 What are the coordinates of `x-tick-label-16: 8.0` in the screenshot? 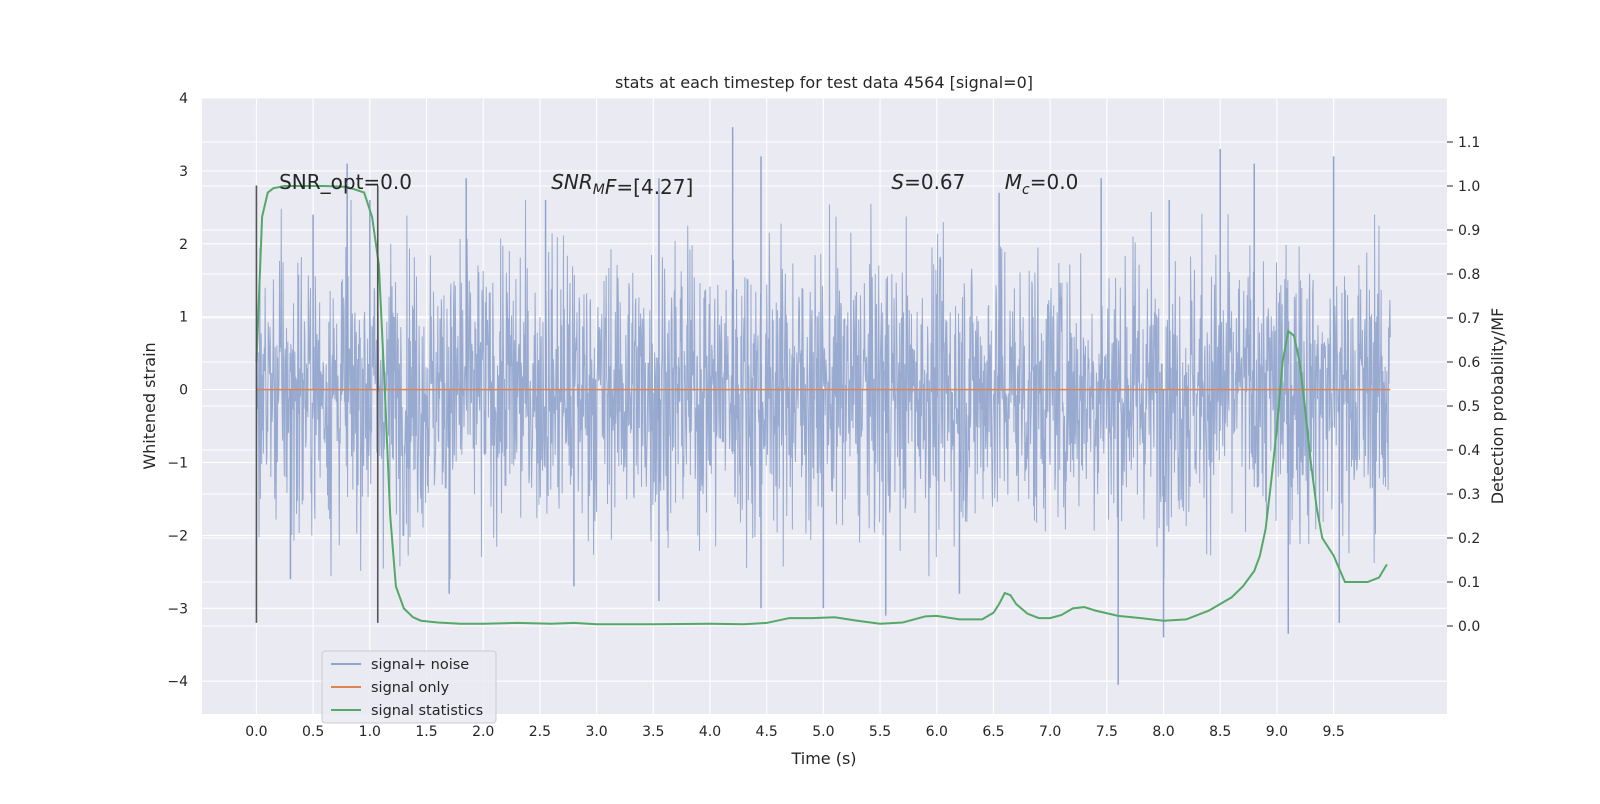 It's located at (1163, 732).